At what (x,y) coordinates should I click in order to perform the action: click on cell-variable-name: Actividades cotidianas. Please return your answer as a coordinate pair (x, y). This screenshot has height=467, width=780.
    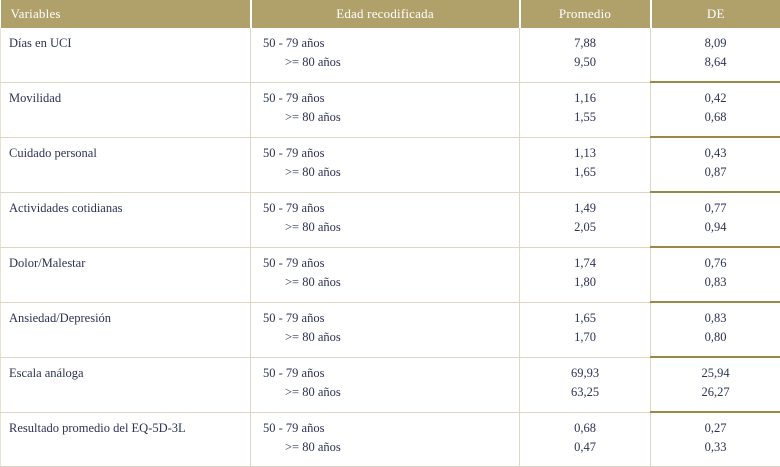
    Looking at the image, I should click on (126, 219).